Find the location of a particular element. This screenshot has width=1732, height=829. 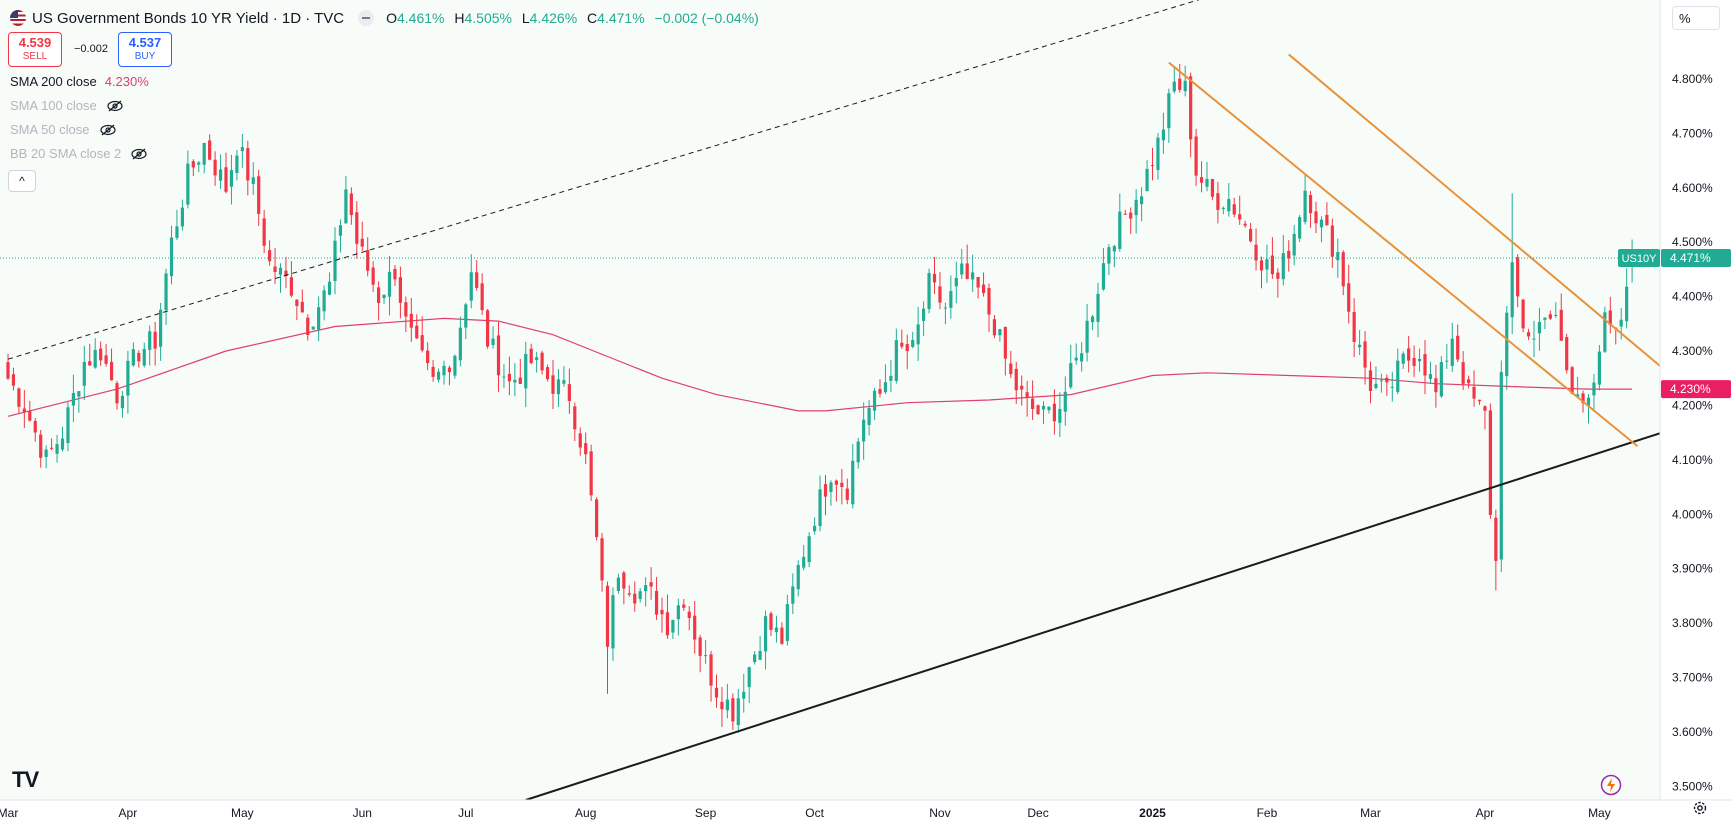

minimize-icon is located at coordinates (366, 18).